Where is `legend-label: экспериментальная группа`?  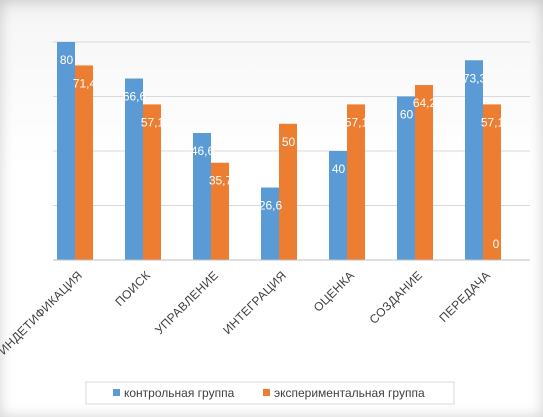
legend-label: экспериментальная группа is located at coordinates (349, 393).